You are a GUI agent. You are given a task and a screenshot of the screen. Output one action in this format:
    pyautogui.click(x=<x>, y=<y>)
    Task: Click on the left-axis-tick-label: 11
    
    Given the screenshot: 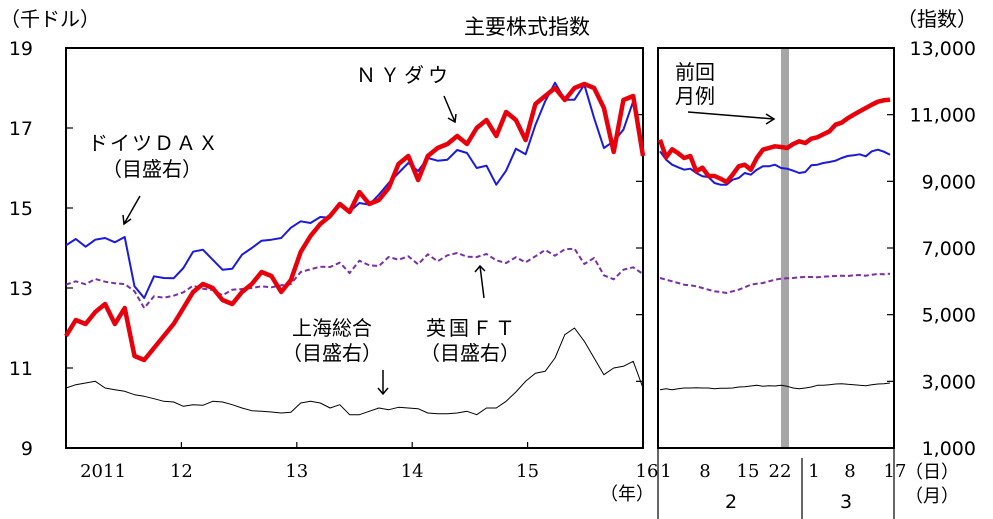 What is the action you would take?
    pyautogui.click(x=21, y=369)
    